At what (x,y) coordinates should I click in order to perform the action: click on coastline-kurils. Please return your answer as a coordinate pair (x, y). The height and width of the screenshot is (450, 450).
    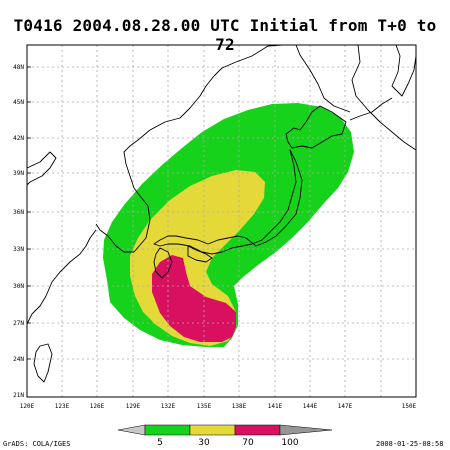
    Looking at the image, I should click on (371, 109).